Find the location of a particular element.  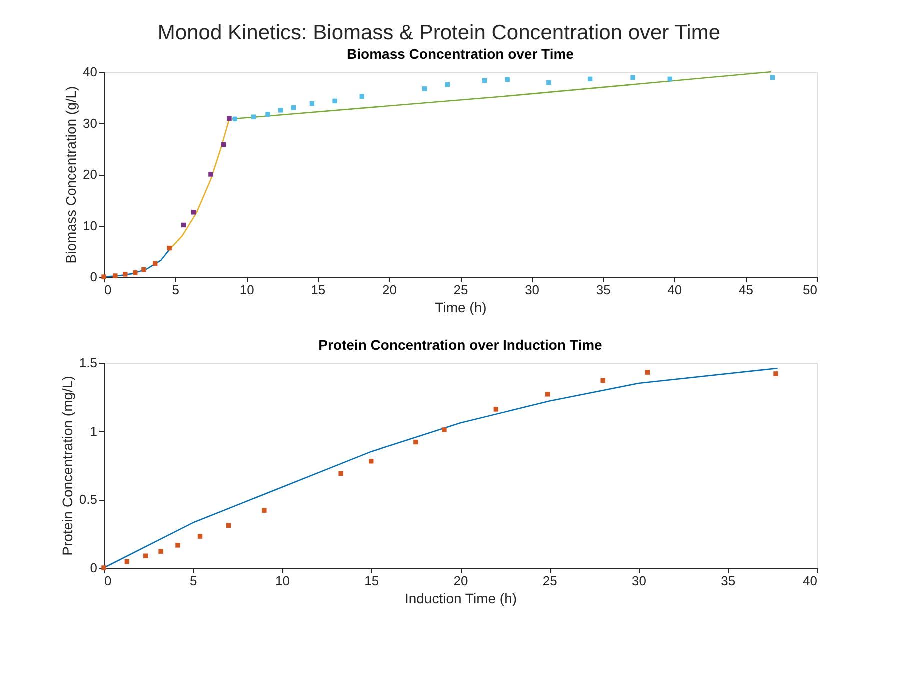

y-tick-label: 30 is located at coordinates (90, 123).